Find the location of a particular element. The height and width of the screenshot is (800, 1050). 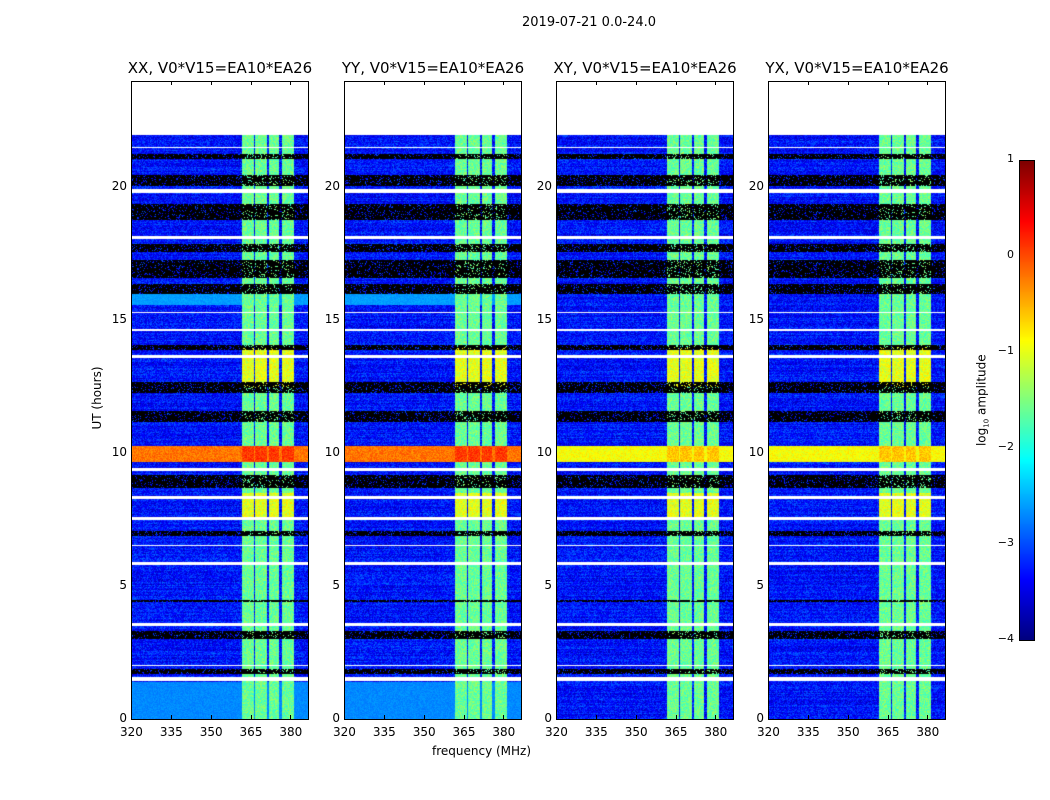

waterfall-panel-xx is located at coordinates (220, 400).